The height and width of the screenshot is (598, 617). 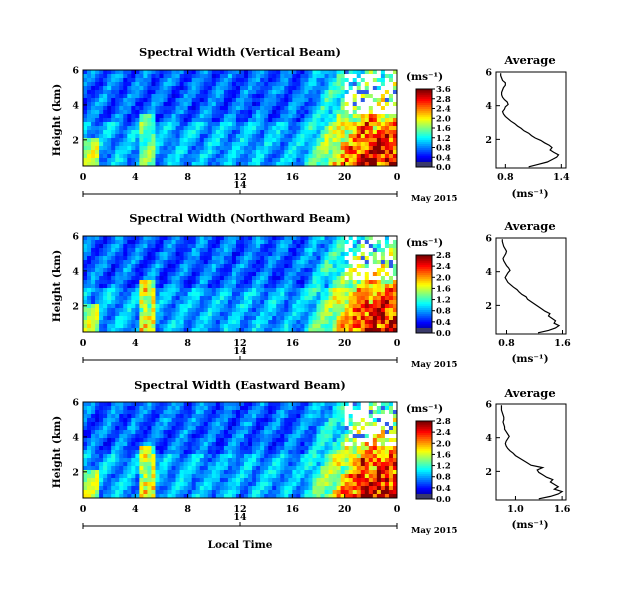 What do you see at coordinates (424, 294) in the screenshot?
I see `colorbar-frame` at bounding box center [424, 294].